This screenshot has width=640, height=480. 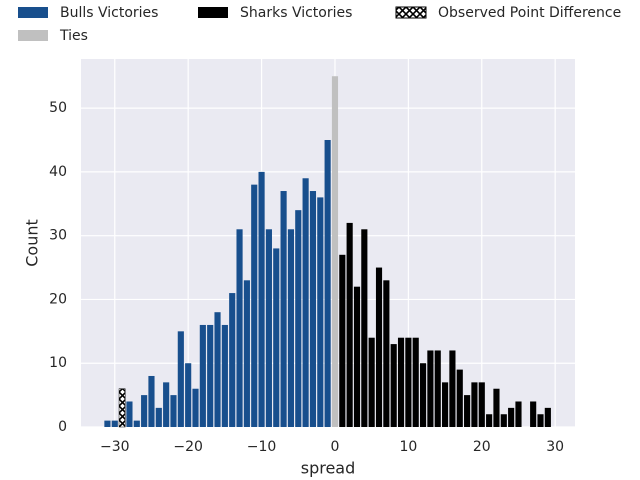 I want to click on legend-label: Sharks Victories, so click(x=296, y=13).